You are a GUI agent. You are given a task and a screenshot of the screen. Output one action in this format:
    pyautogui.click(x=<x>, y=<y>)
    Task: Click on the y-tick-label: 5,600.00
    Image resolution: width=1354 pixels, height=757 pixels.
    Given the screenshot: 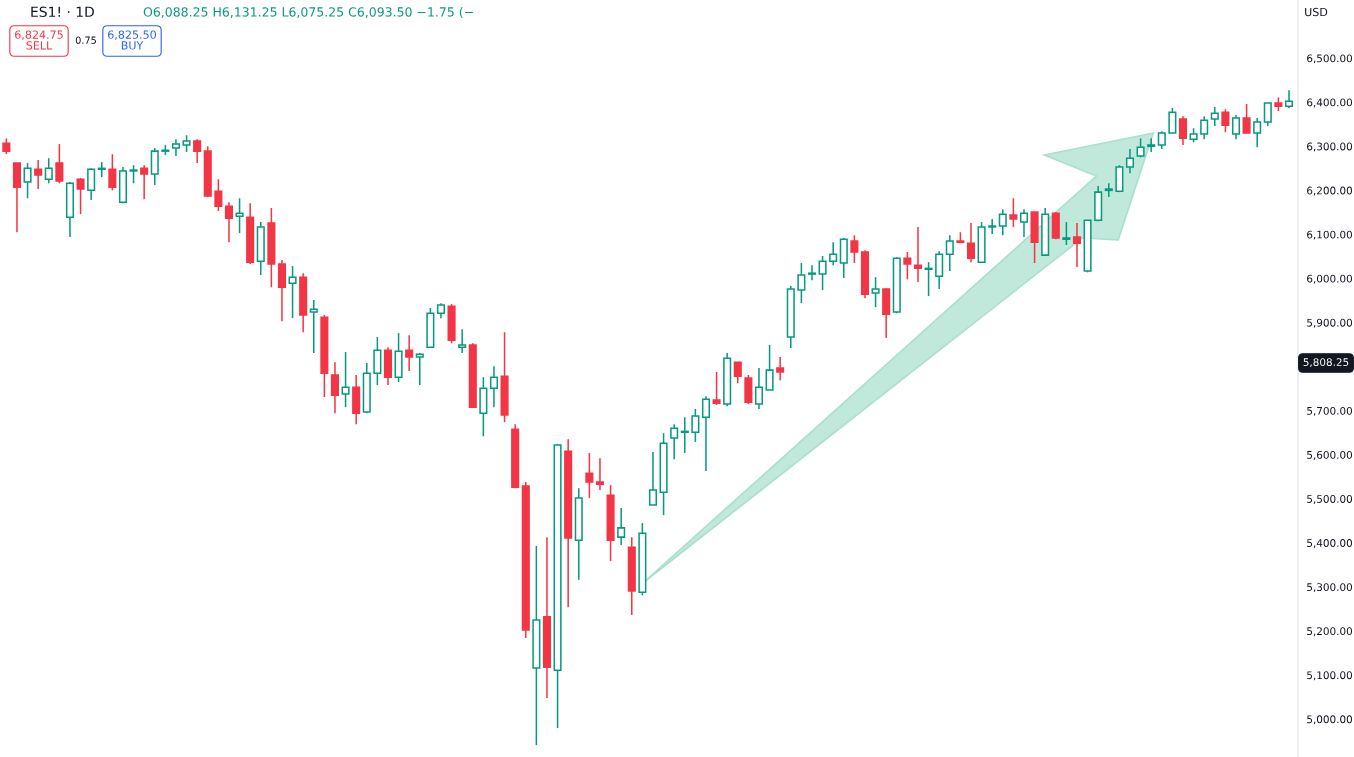 What is the action you would take?
    pyautogui.click(x=1330, y=455)
    